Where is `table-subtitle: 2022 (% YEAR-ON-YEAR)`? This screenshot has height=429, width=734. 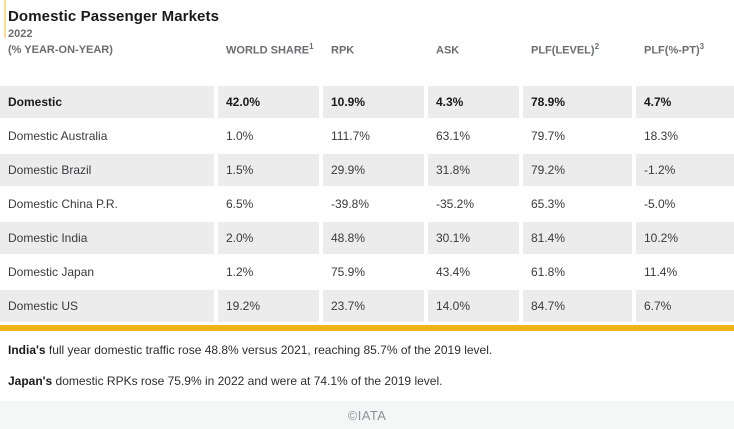
table-subtitle: 2022 (% YEAR-ON-YEAR) is located at coordinates (109, 42).